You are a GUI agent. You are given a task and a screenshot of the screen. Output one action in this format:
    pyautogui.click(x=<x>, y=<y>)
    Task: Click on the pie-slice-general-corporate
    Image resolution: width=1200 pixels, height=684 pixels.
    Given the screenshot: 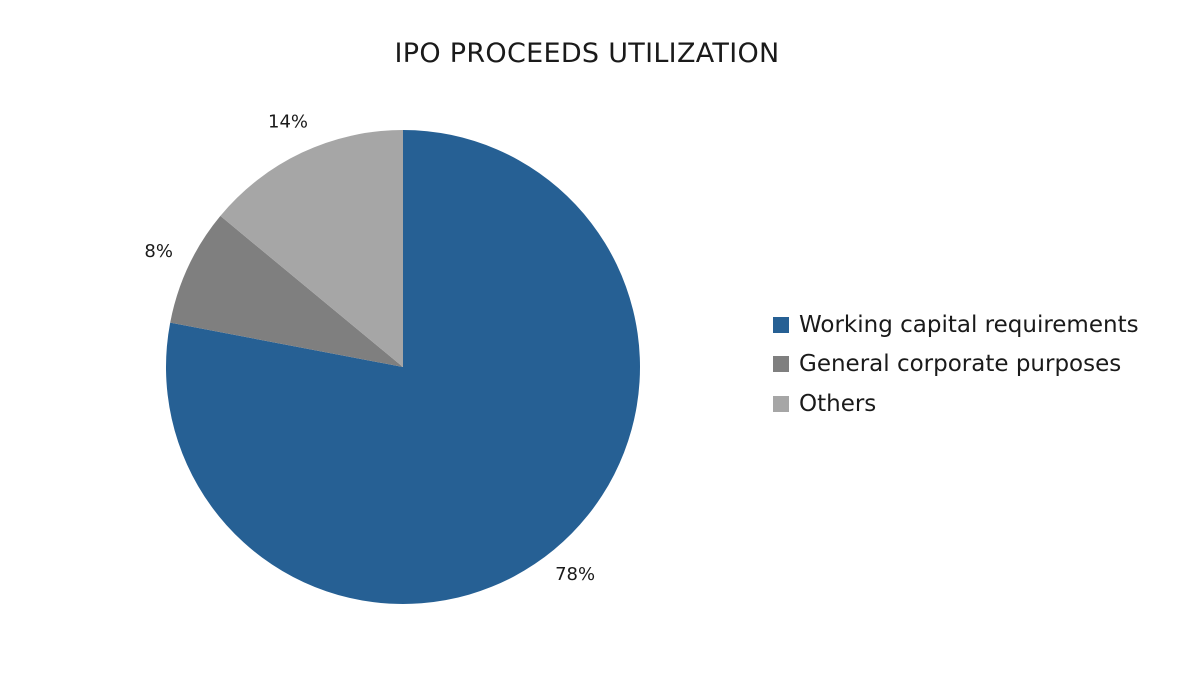 What is the action you would take?
    pyautogui.click(x=286, y=291)
    